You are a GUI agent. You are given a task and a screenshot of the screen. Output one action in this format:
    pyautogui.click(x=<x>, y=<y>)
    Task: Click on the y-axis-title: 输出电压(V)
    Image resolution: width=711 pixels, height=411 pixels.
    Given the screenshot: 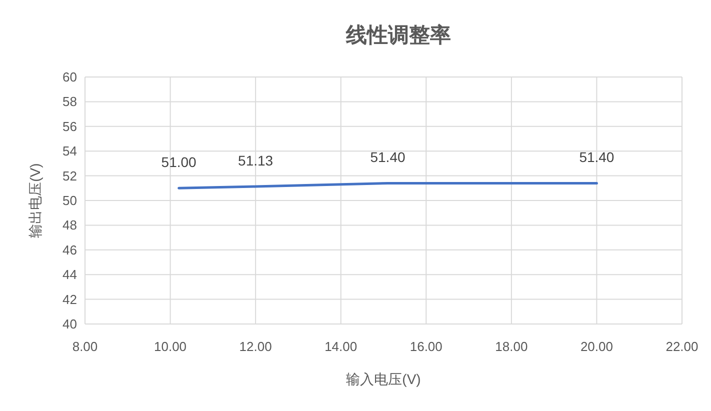 What is the action you would take?
    pyautogui.click(x=35, y=200)
    